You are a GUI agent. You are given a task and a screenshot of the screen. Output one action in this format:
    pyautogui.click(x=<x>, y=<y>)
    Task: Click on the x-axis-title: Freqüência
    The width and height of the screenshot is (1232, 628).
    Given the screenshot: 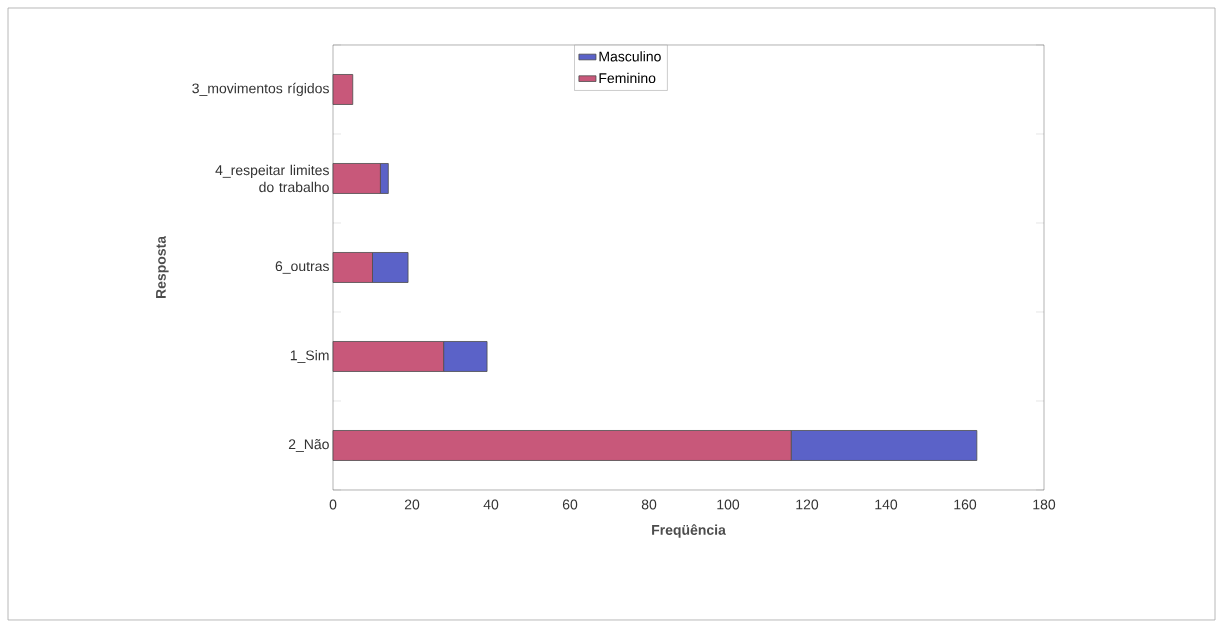 What is the action you would take?
    pyautogui.click(x=689, y=531)
    